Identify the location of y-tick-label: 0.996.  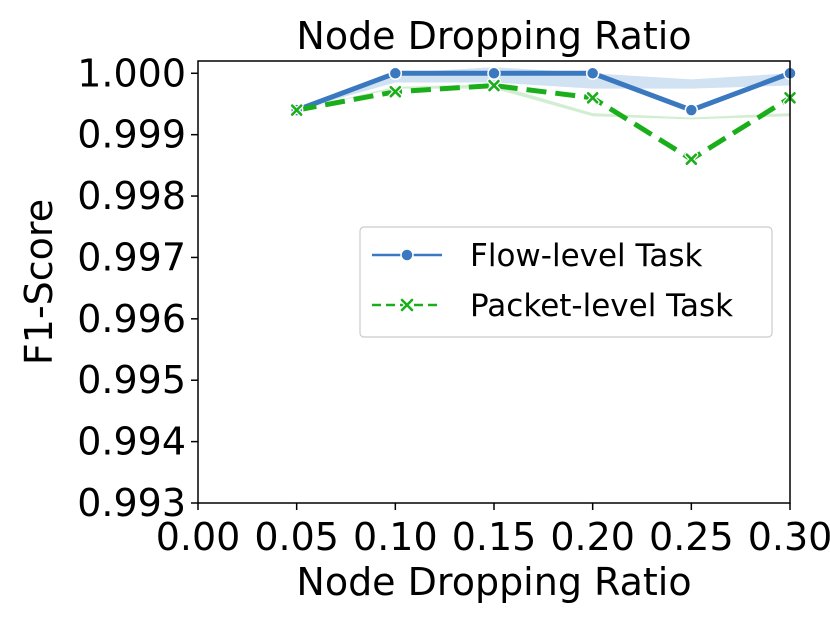
(131, 319).